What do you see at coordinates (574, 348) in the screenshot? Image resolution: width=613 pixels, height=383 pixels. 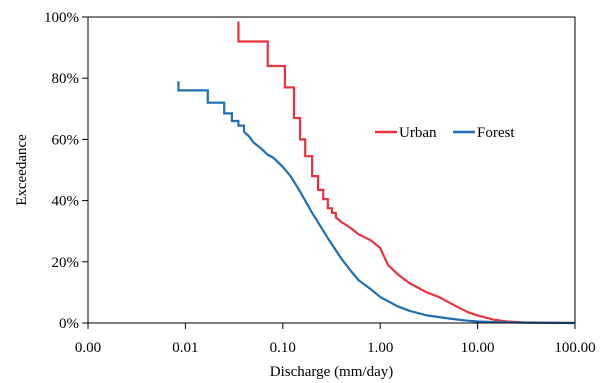 I see `x-tick-label: 100.00` at bounding box center [574, 348].